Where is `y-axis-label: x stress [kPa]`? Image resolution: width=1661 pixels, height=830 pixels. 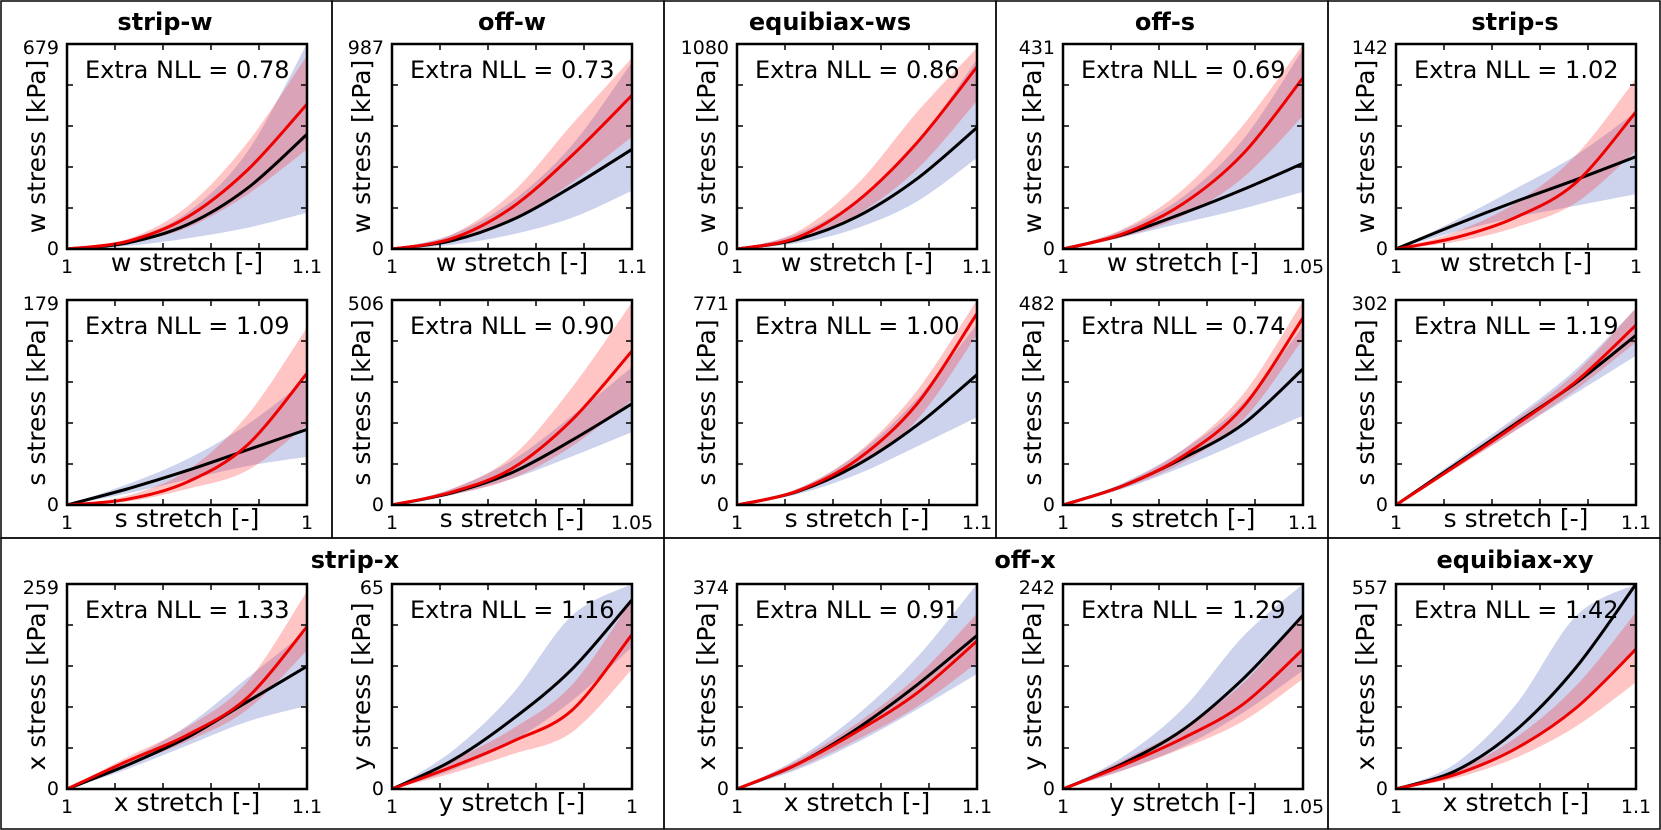 y-axis-label: x stress [kPa] is located at coordinates (36, 687).